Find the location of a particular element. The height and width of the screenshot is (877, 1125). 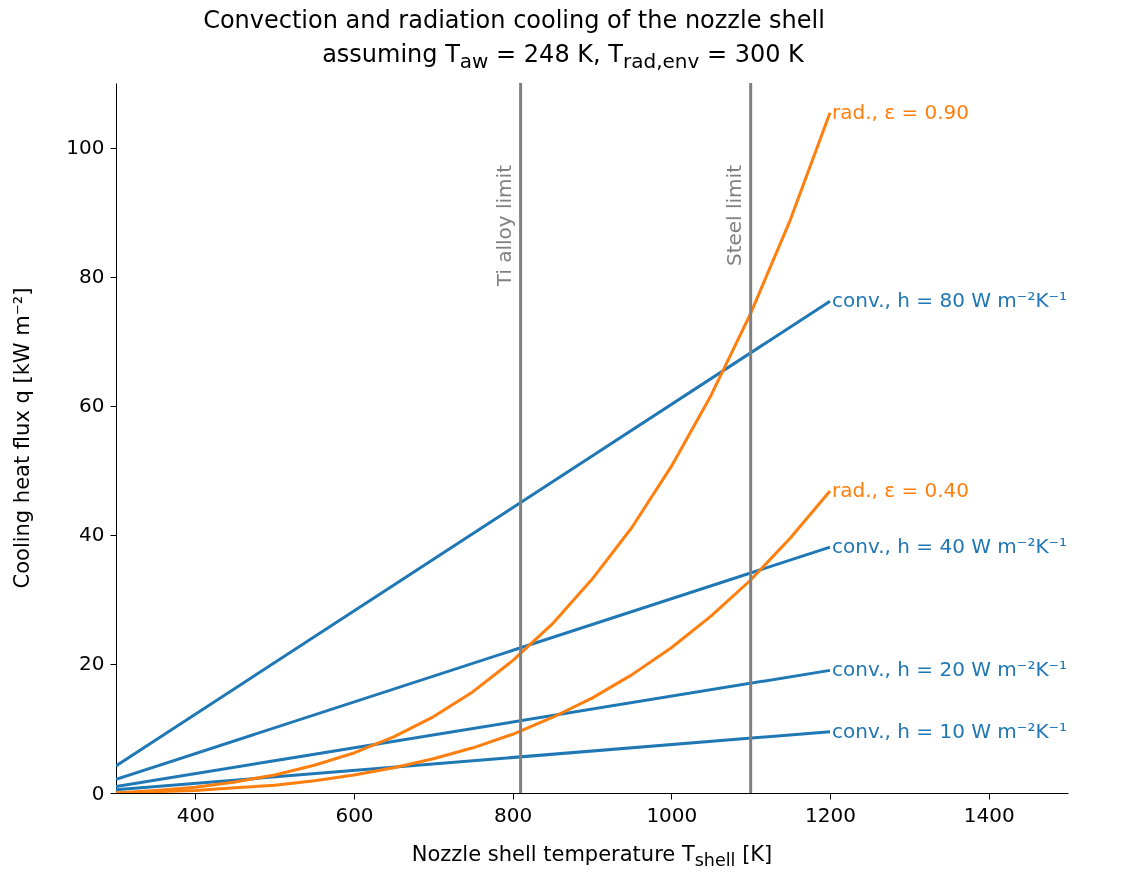

y-tick-label: 80 is located at coordinates (92, 276).